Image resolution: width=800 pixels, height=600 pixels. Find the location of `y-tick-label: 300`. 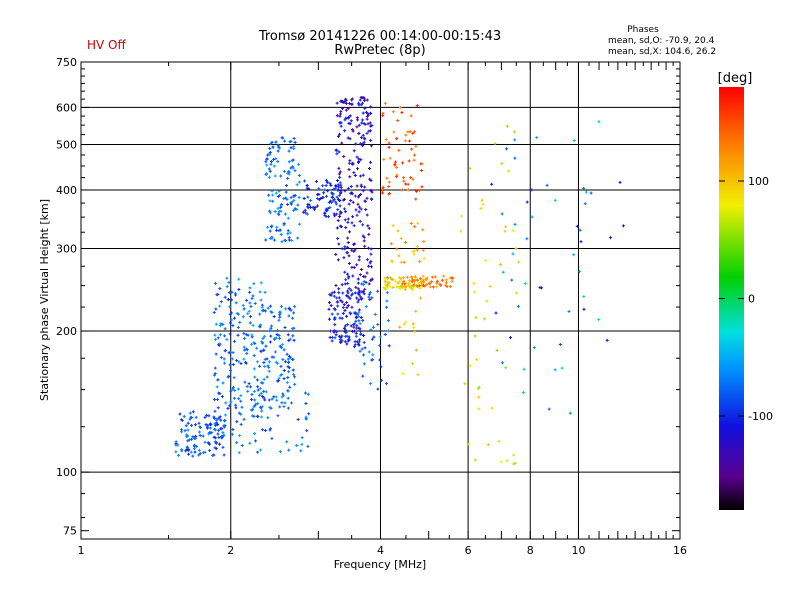

y-tick-label: 300 is located at coordinates (66, 249).